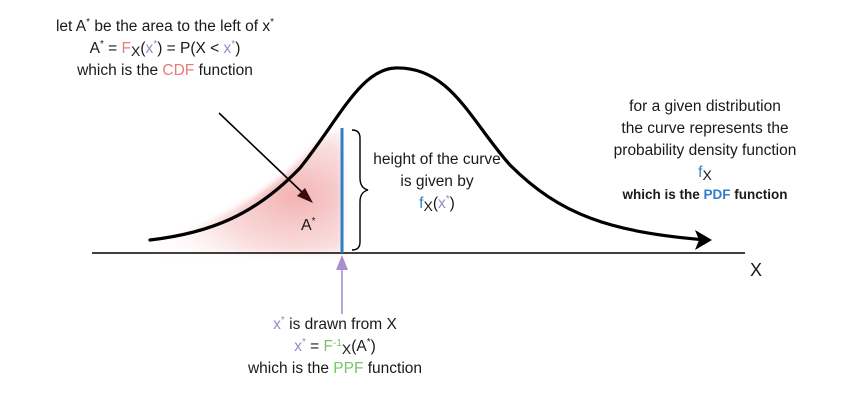 This screenshot has width=844, height=405. What do you see at coordinates (421, 203) in the screenshot?
I see `height-line3-f: f` at bounding box center [421, 203].